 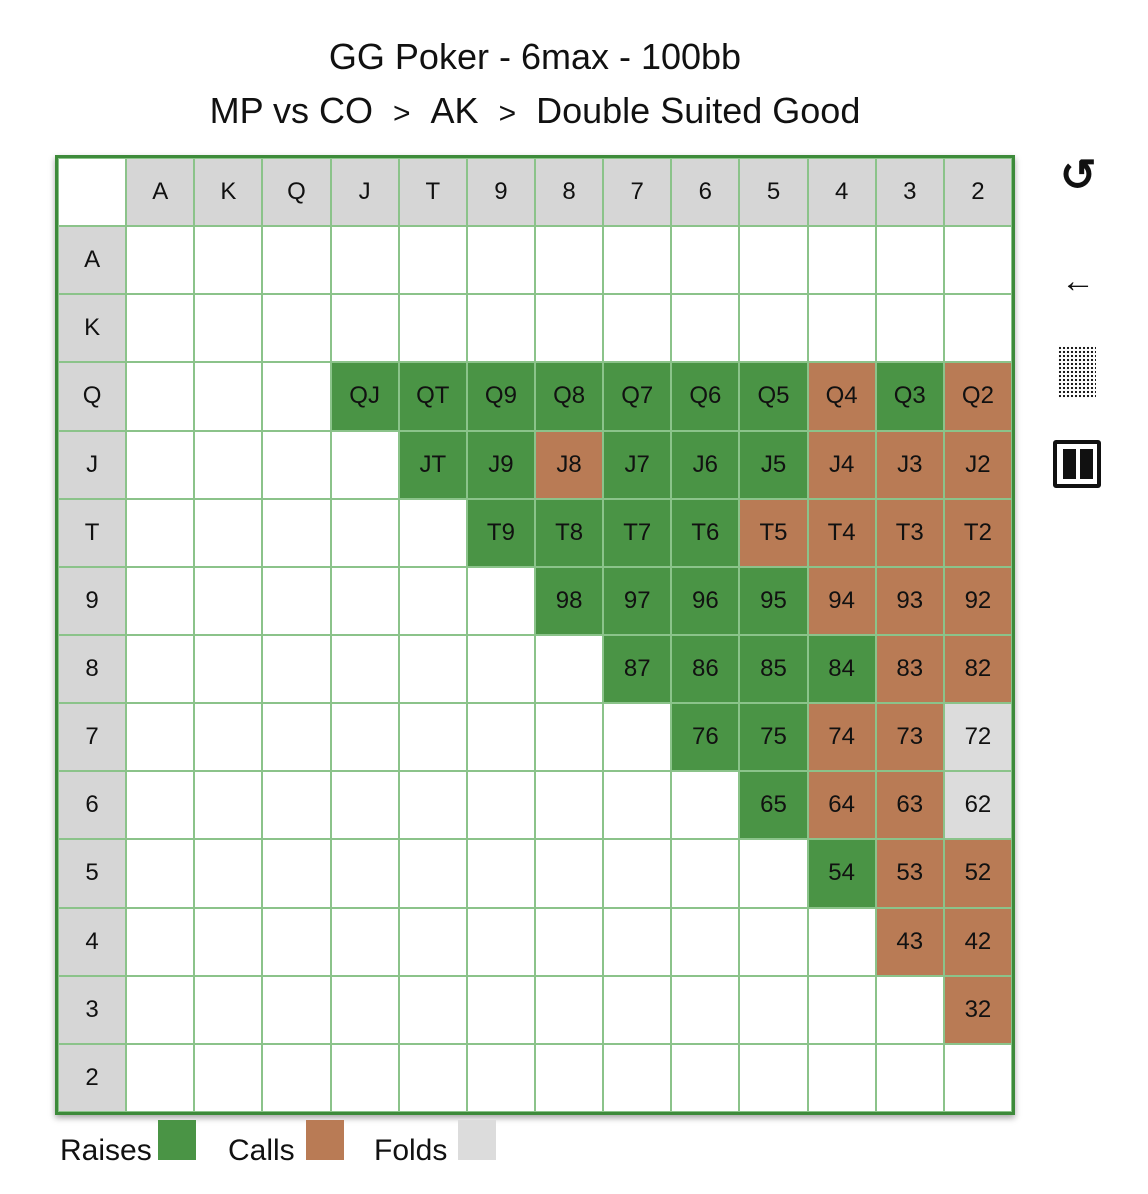 What do you see at coordinates (705, 396) in the screenshot?
I see `hand-cell-Q6: Q6` at bounding box center [705, 396].